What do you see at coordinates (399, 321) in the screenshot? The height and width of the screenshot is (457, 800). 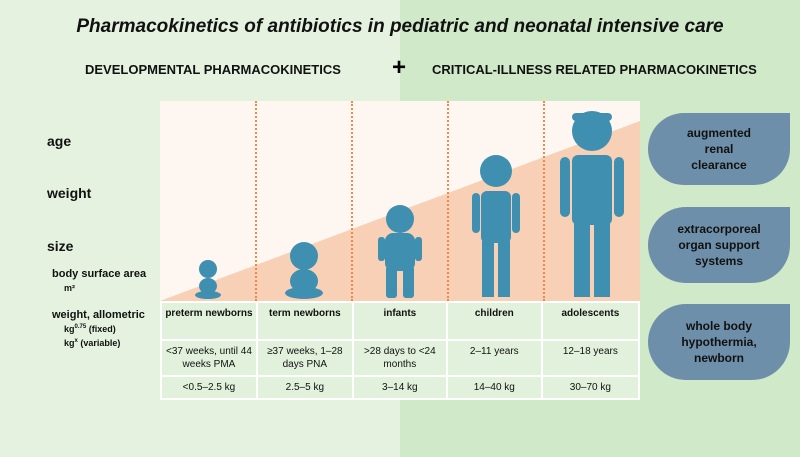 I see `group-name: infants` at bounding box center [399, 321].